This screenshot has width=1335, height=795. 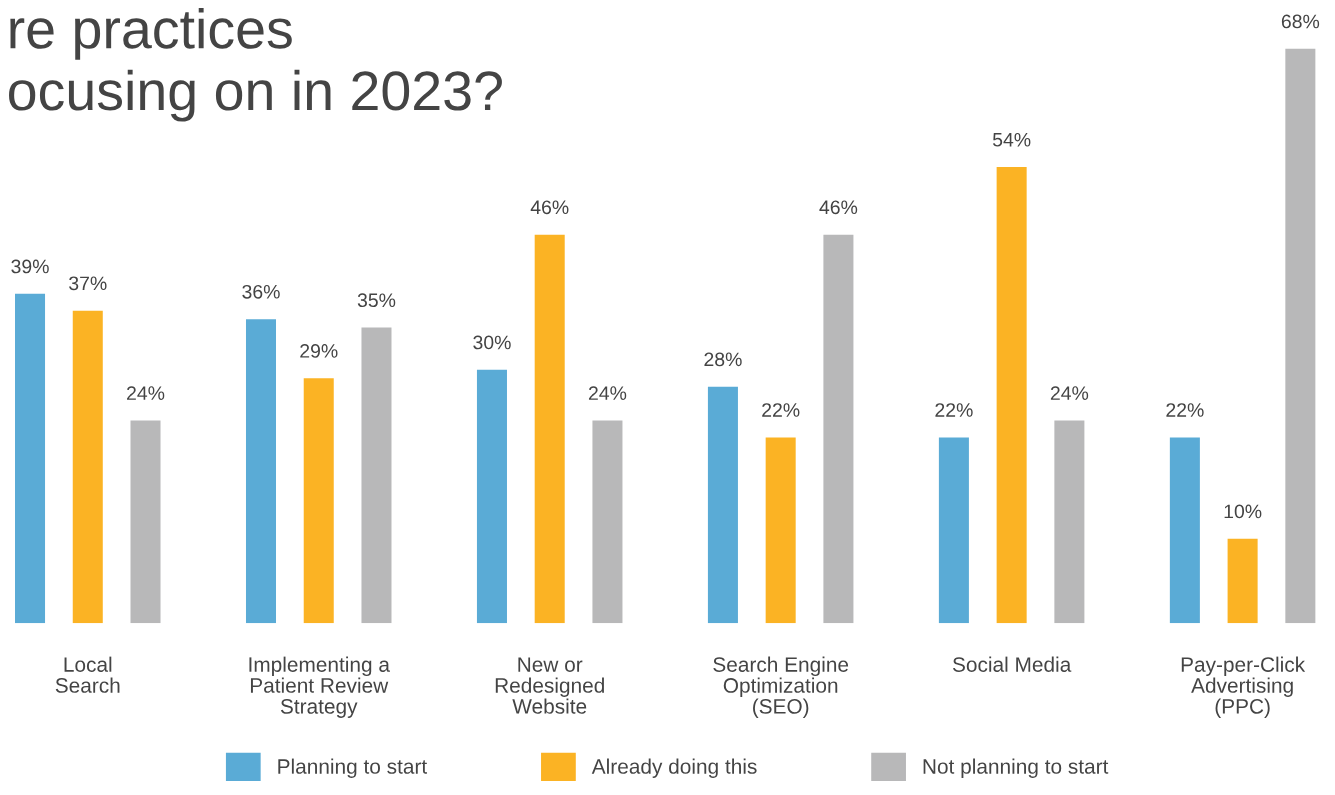 I want to click on chart-title: re practices ocusing on in 2023?, so click(x=255, y=64).